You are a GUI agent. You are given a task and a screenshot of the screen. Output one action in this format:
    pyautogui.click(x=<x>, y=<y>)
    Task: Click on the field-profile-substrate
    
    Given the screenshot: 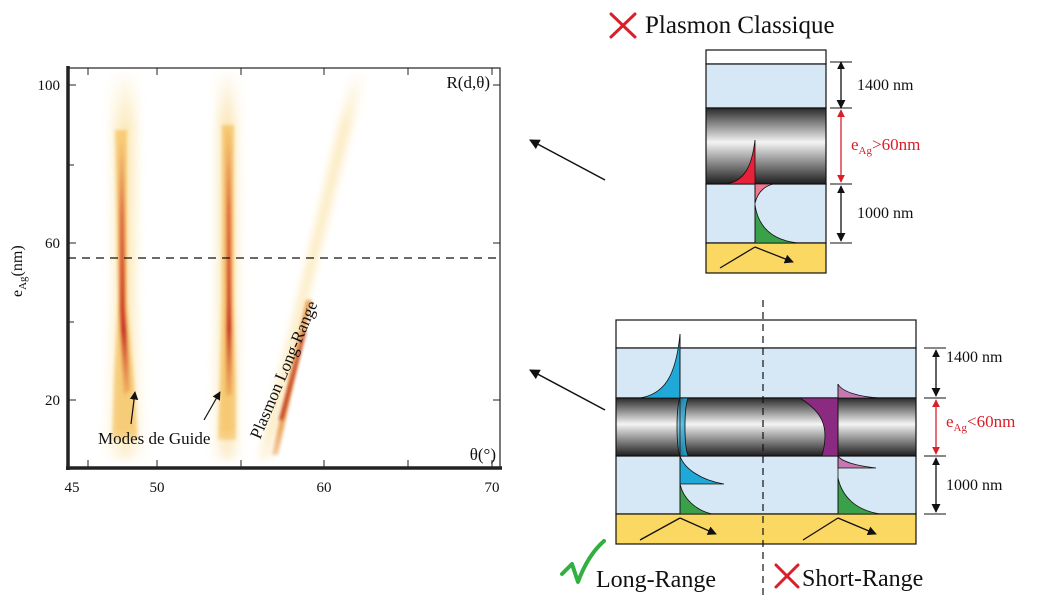 What is the action you would take?
    pyautogui.click(x=776, y=224)
    